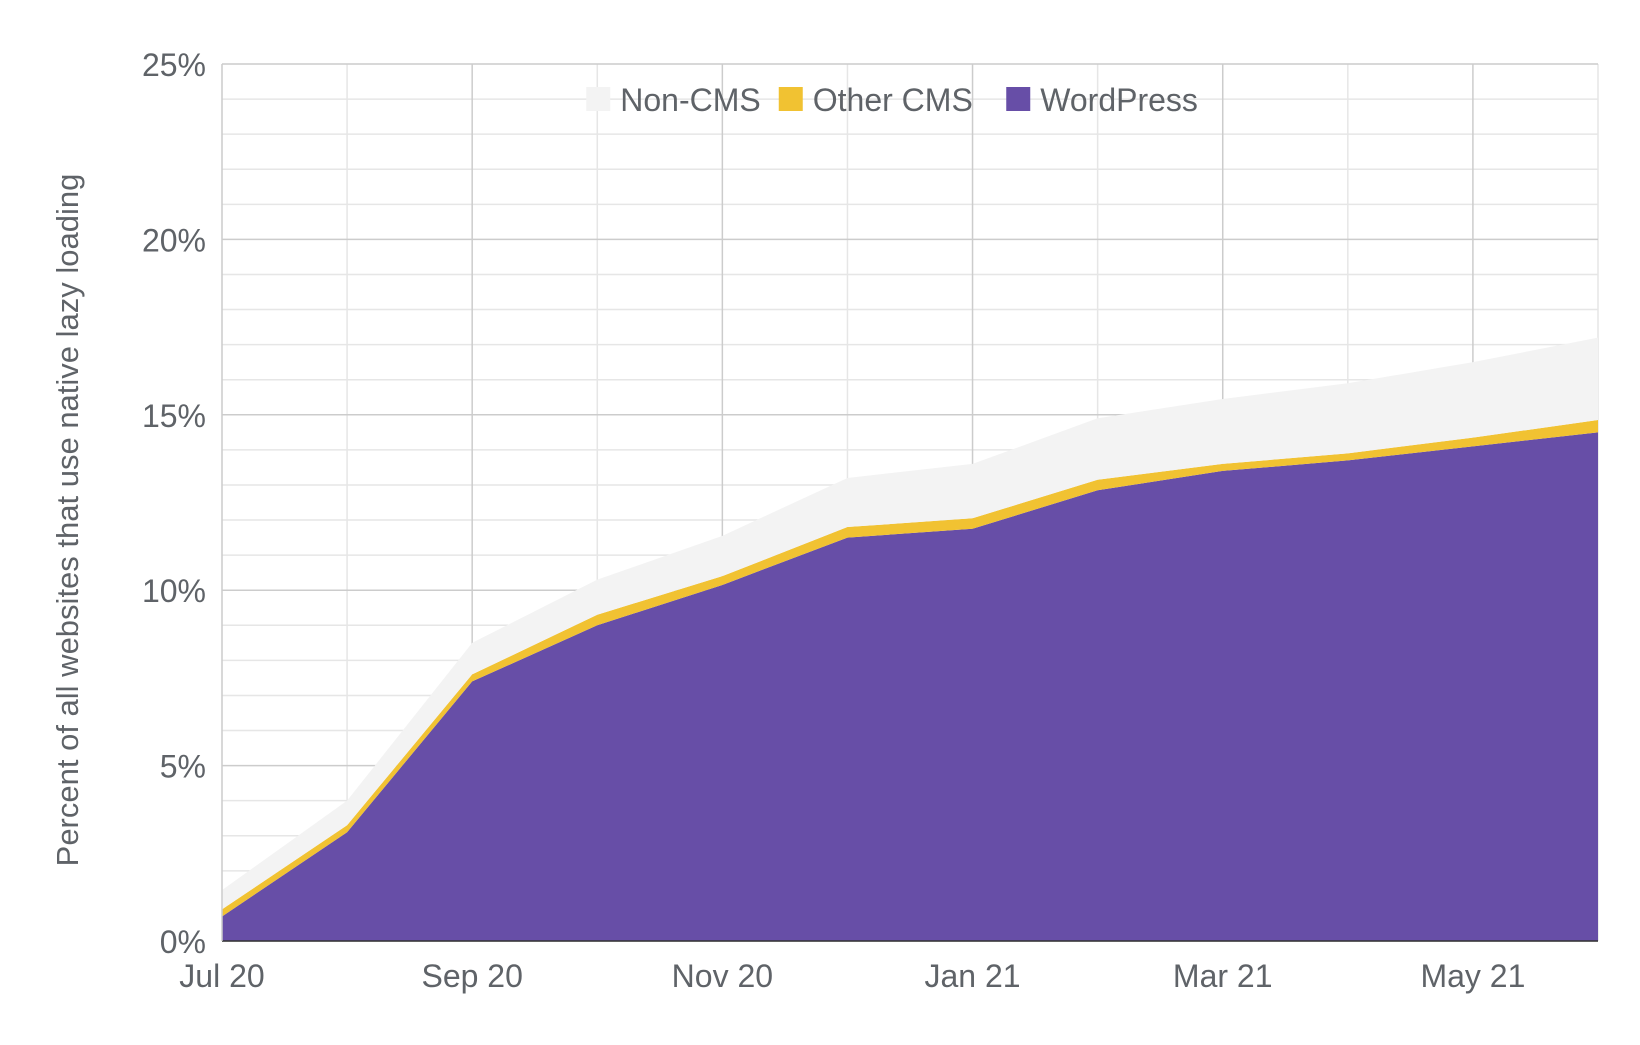 The image size is (1640, 1045). I want to click on y-tick-label: 15%, so click(174, 416).